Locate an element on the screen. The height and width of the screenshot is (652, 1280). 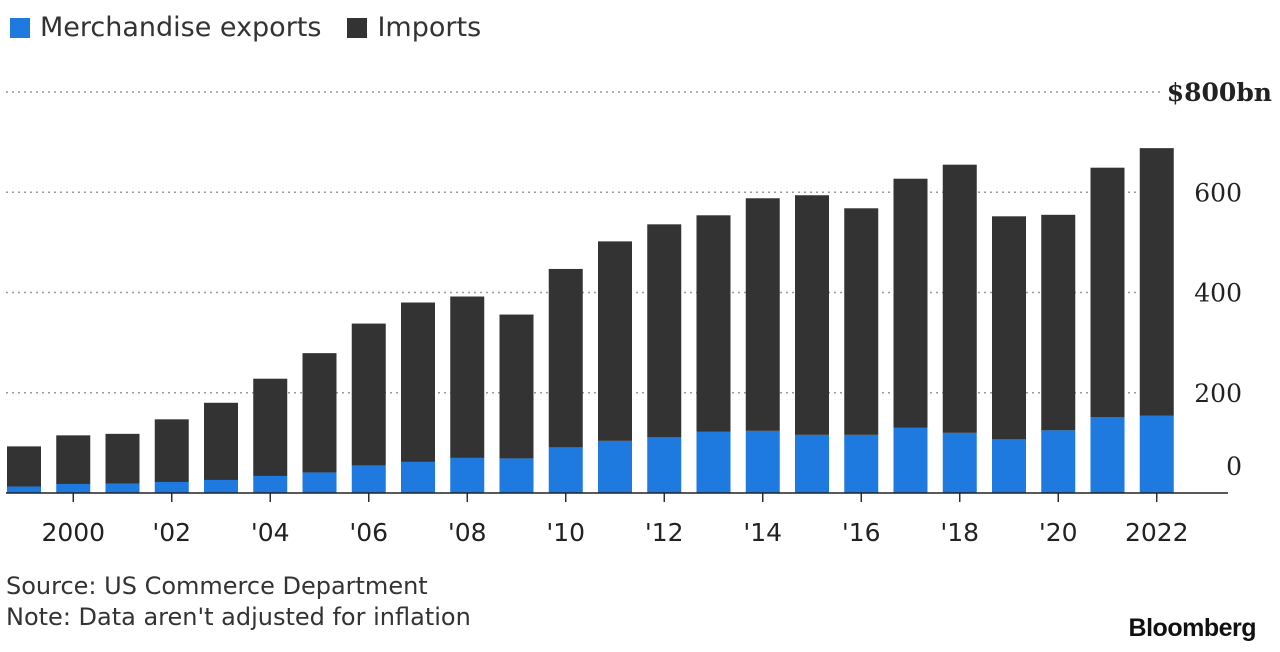
bar-imports-2002 is located at coordinates (171, 450).